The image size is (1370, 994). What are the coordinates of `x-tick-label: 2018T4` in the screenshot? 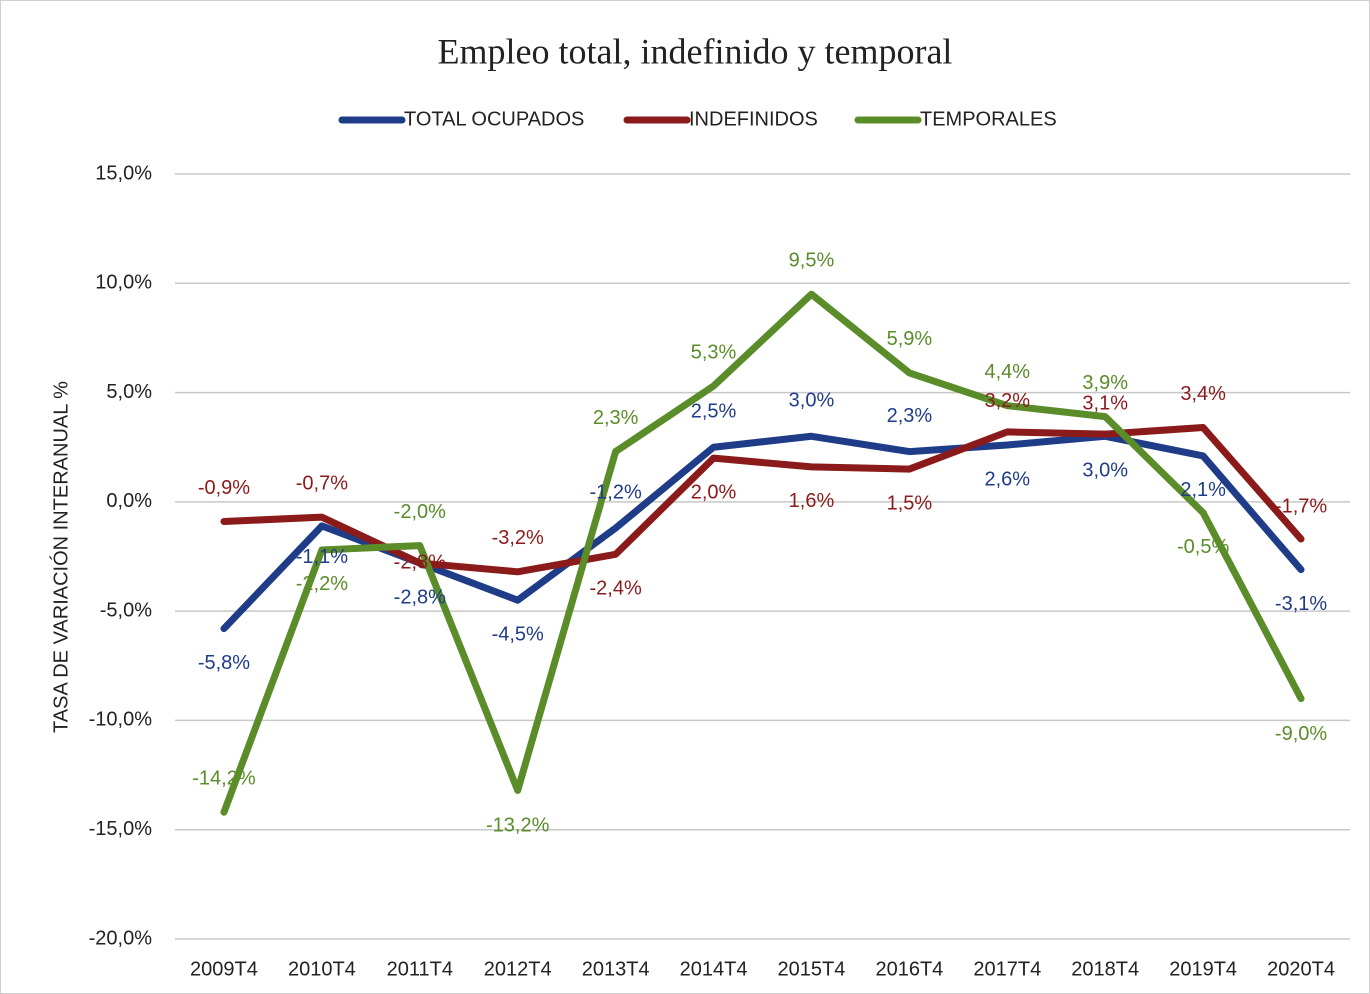 It's located at (1105, 969).